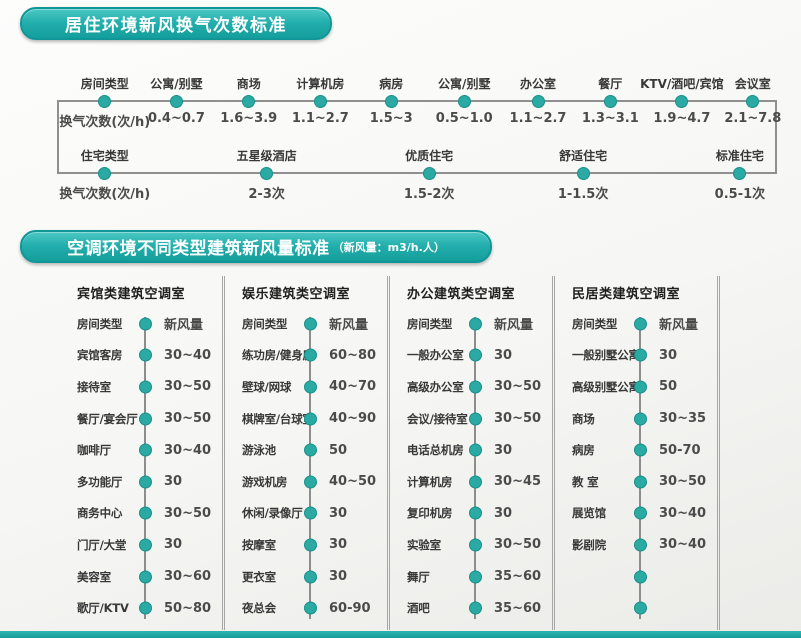 This screenshot has height=638, width=801. What do you see at coordinates (141, 450) in the screenshot?
I see `table-row: 咖啡厅 30~40` at bounding box center [141, 450].